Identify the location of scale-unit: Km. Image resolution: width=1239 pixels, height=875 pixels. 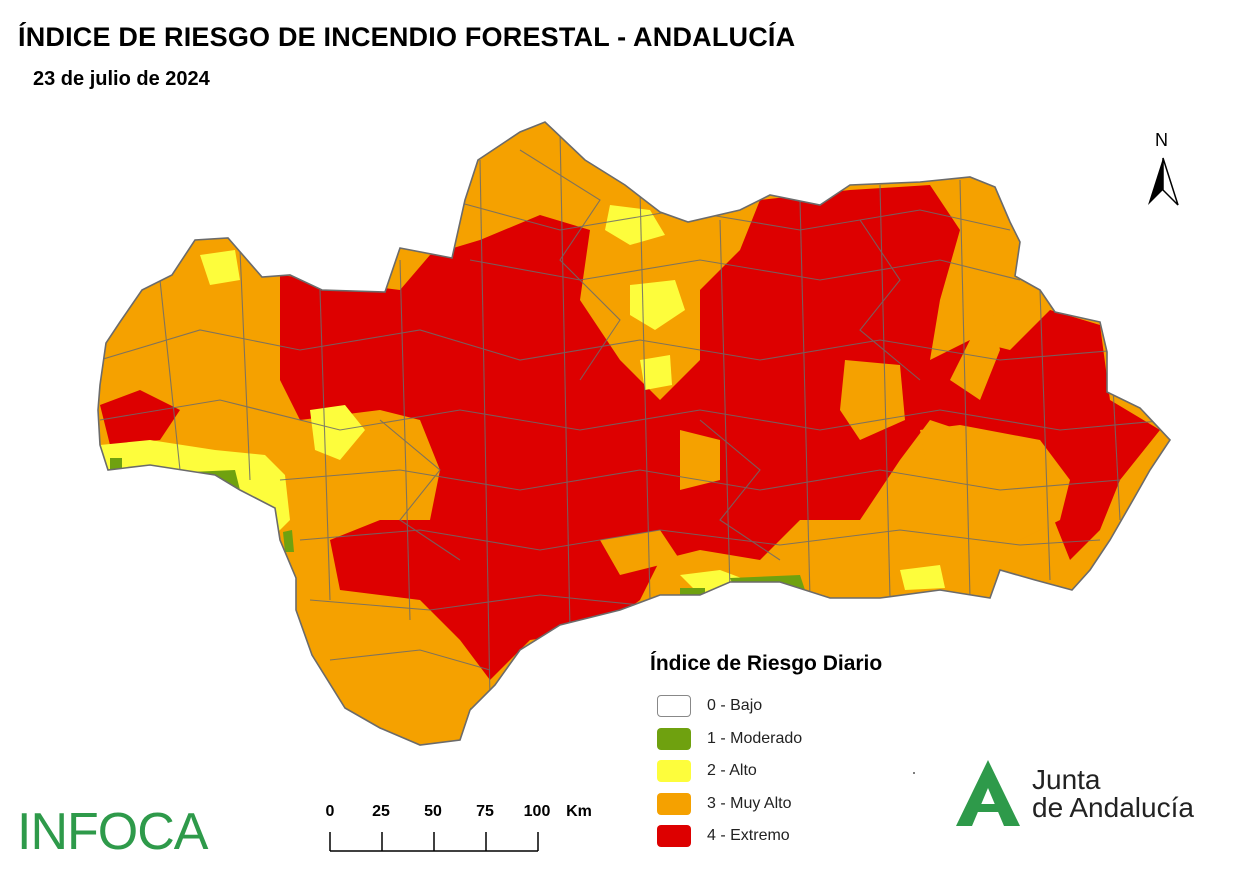
(579, 811).